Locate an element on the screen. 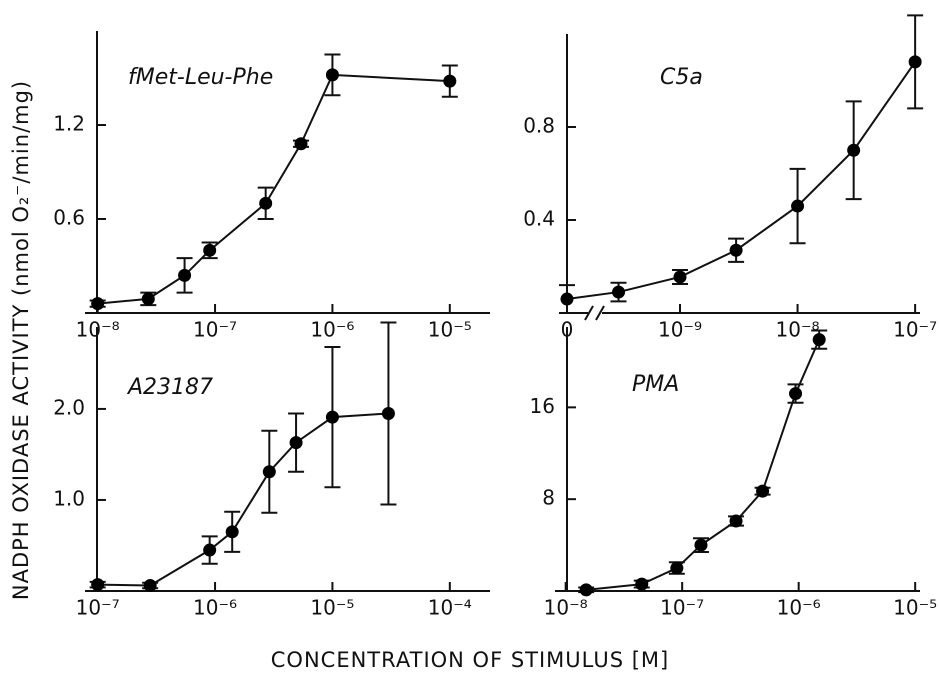 The width and height of the screenshot is (939, 677). y-tick-label: 16 is located at coordinates (542, 406).